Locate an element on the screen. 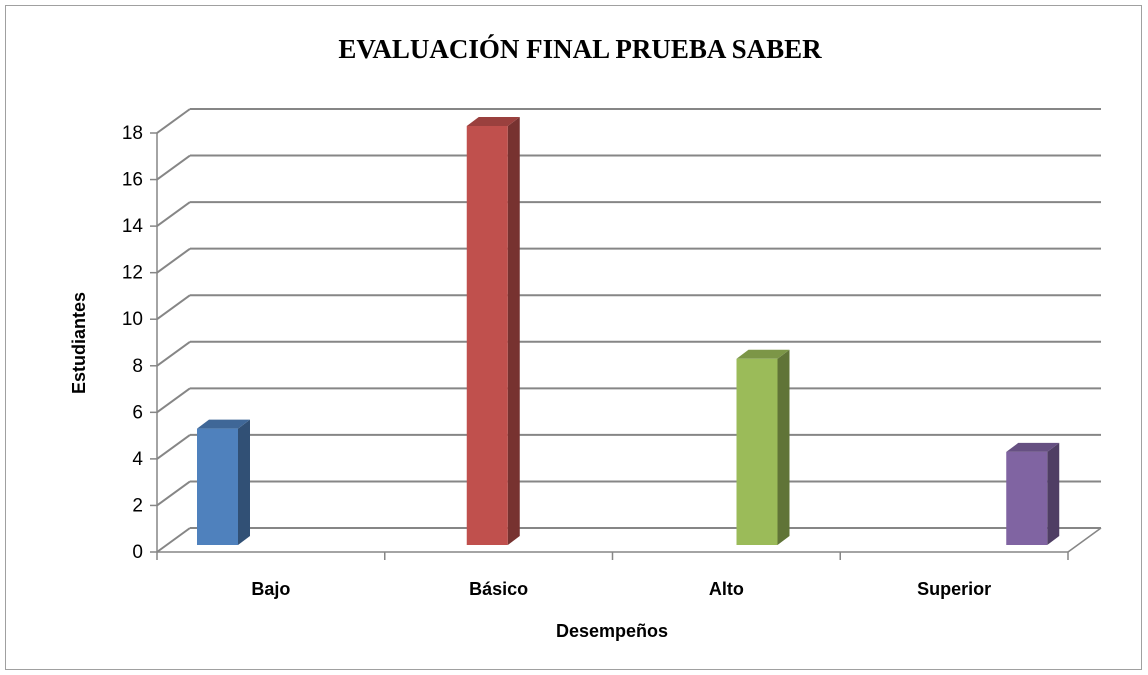  y-tick-label: 2 is located at coordinates (137, 505).